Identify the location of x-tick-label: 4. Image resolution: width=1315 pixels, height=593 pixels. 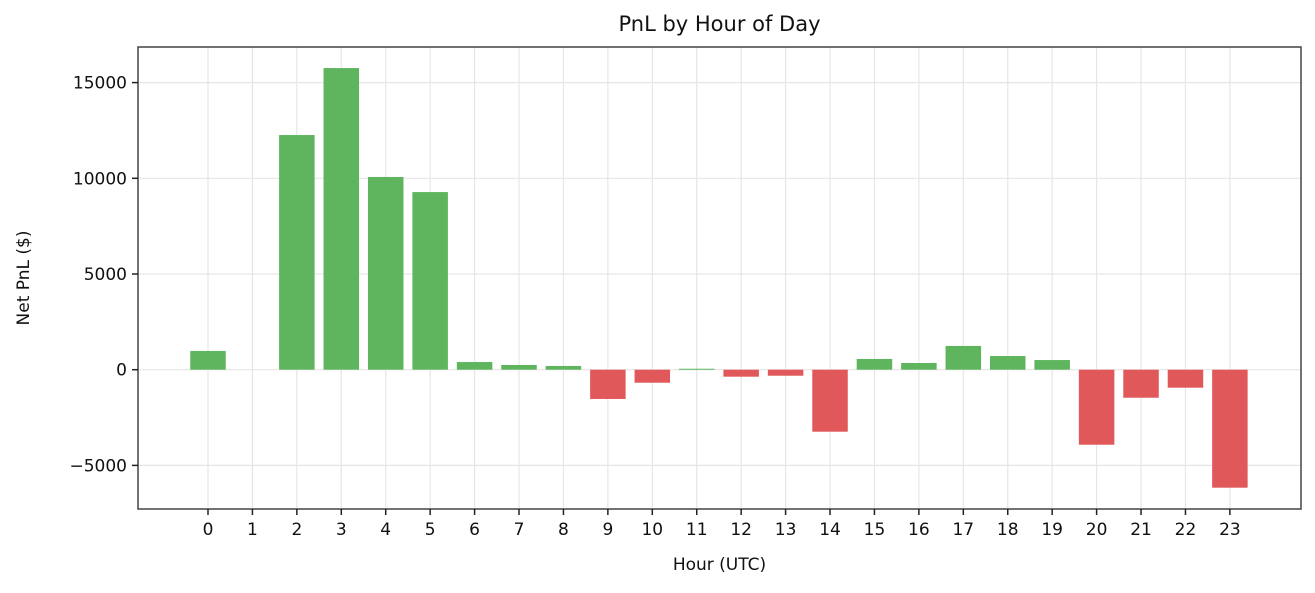
(385, 530).